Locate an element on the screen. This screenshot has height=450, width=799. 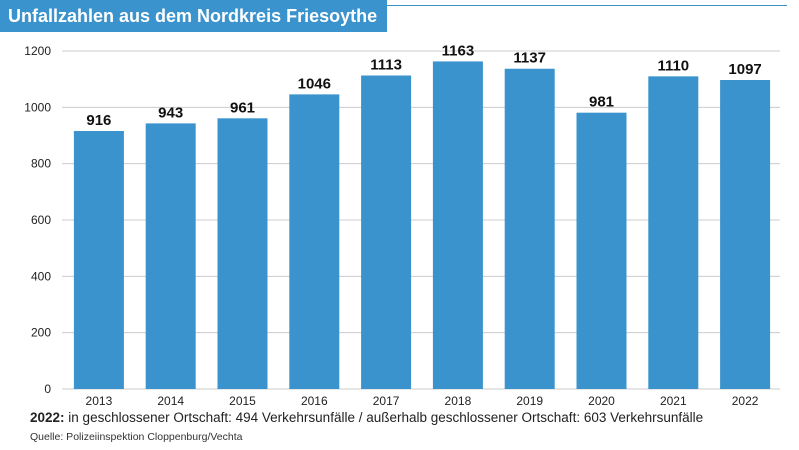
y-tick-label: 800 is located at coordinates (41, 164).